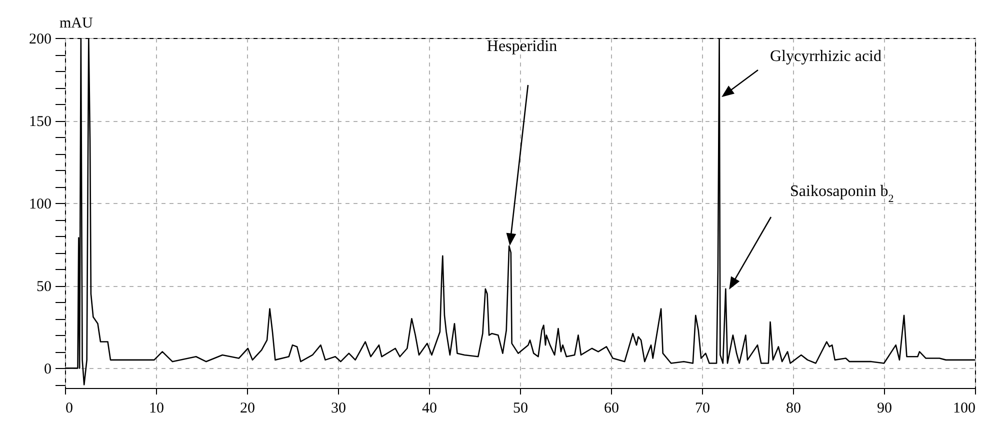 The image size is (987, 437). What do you see at coordinates (247, 408) in the screenshot?
I see `x-tick-label: 20` at bounding box center [247, 408].